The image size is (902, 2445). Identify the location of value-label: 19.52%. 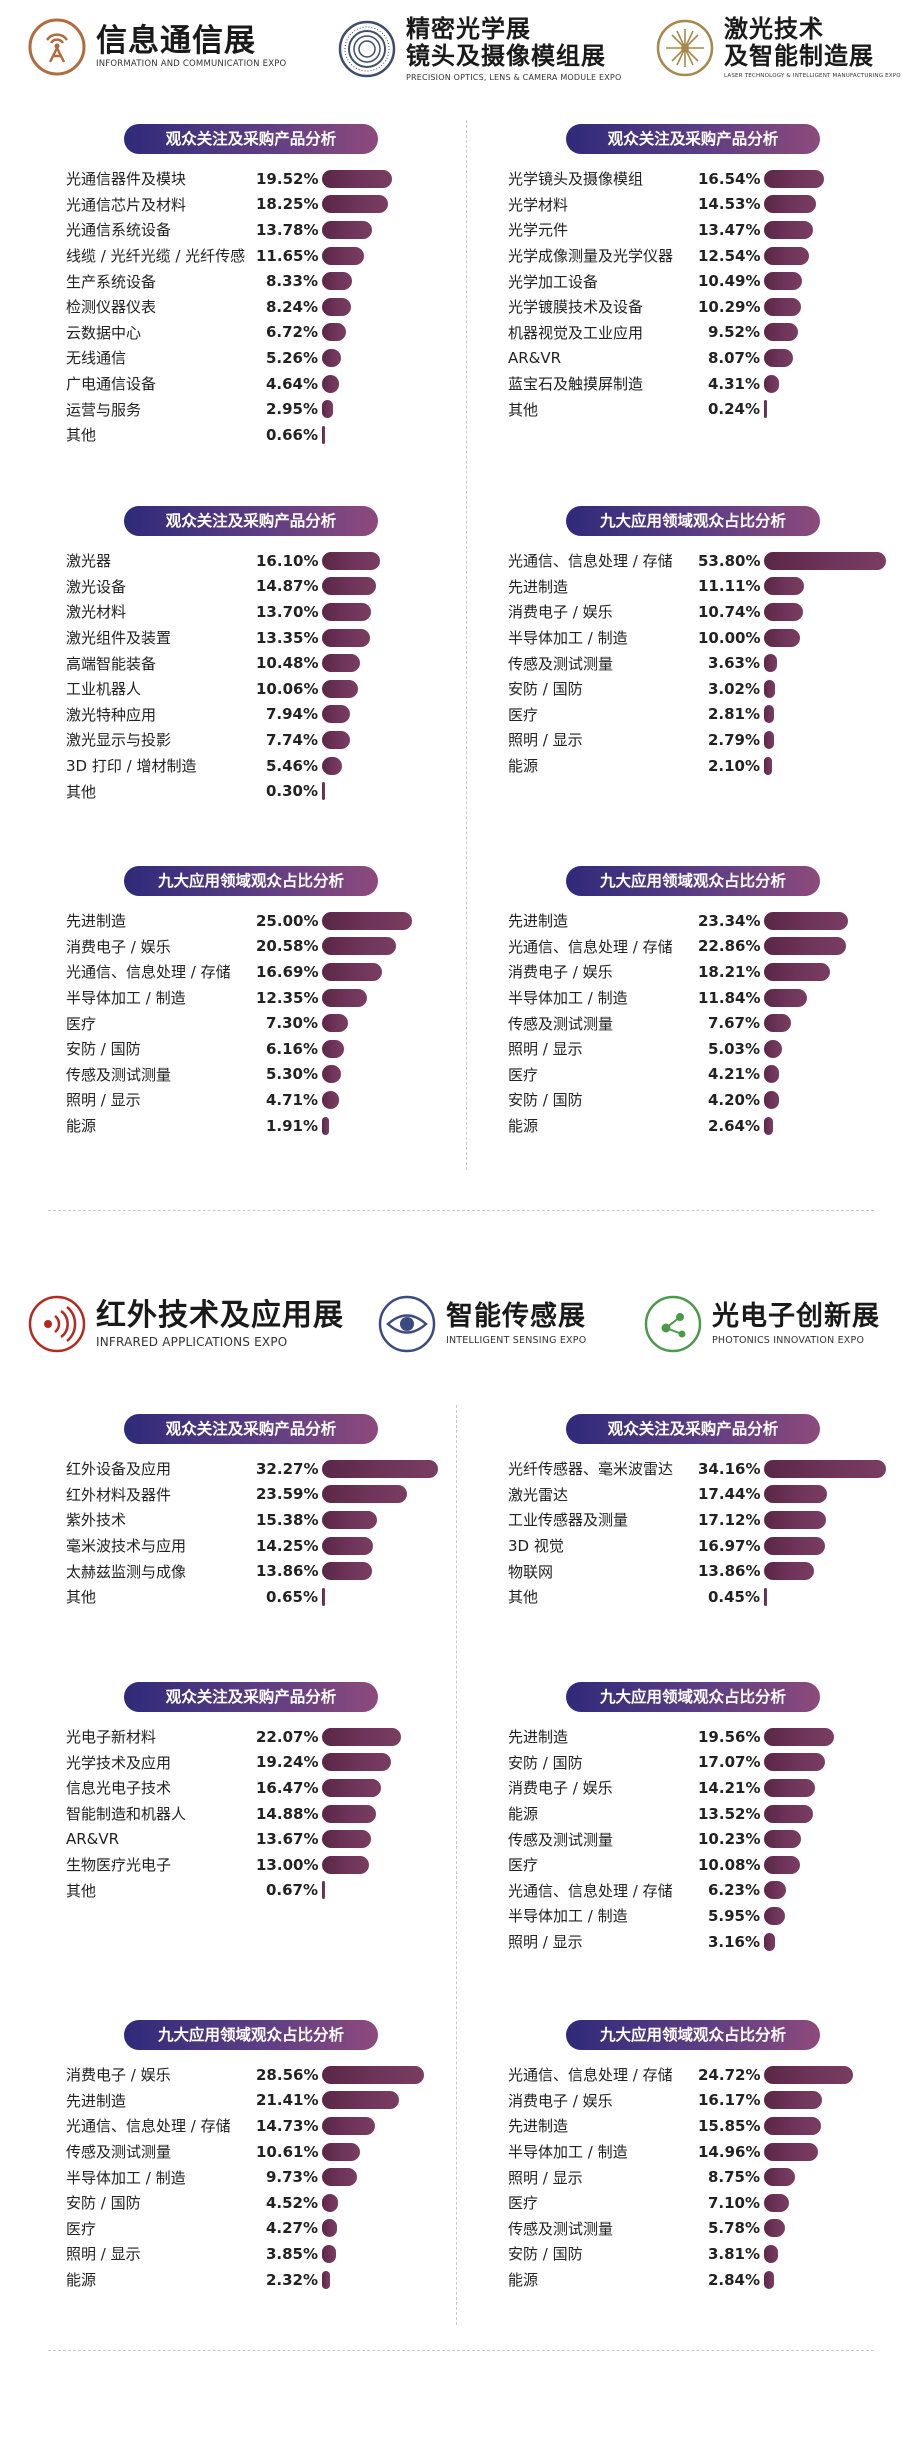
(287, 178).